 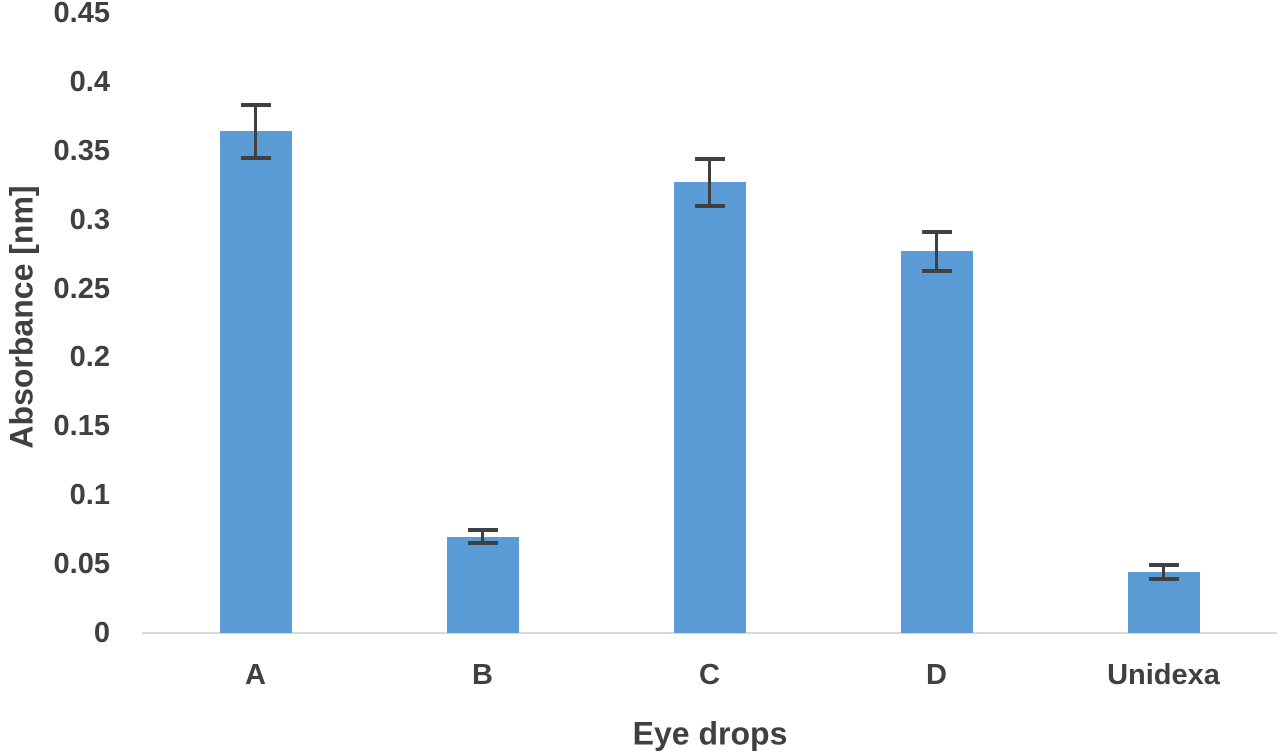 What do you see at coordinates (81, 288) in the screenshot?
I see `y-tick-label: 0.25` at bounding box center [81, 288].